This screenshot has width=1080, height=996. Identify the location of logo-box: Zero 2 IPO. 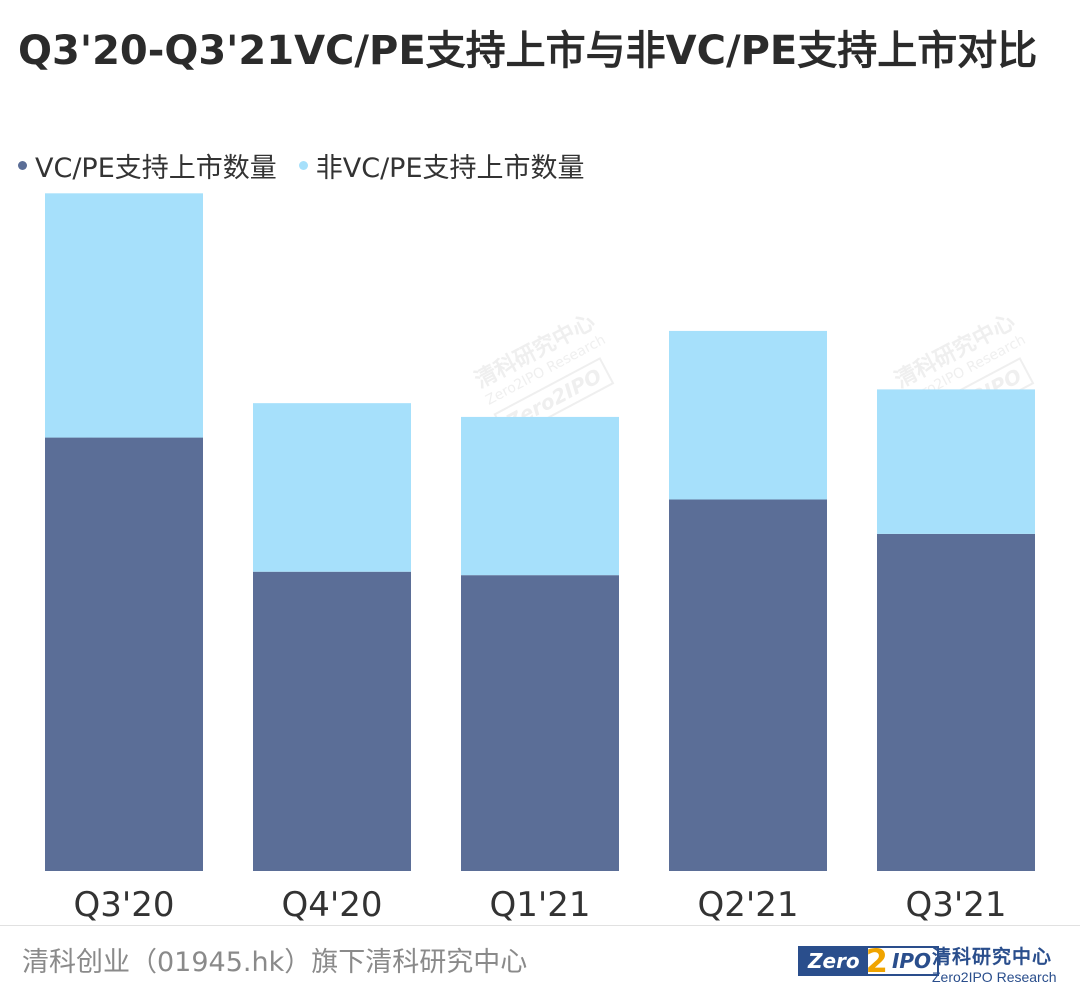
(869, 961).